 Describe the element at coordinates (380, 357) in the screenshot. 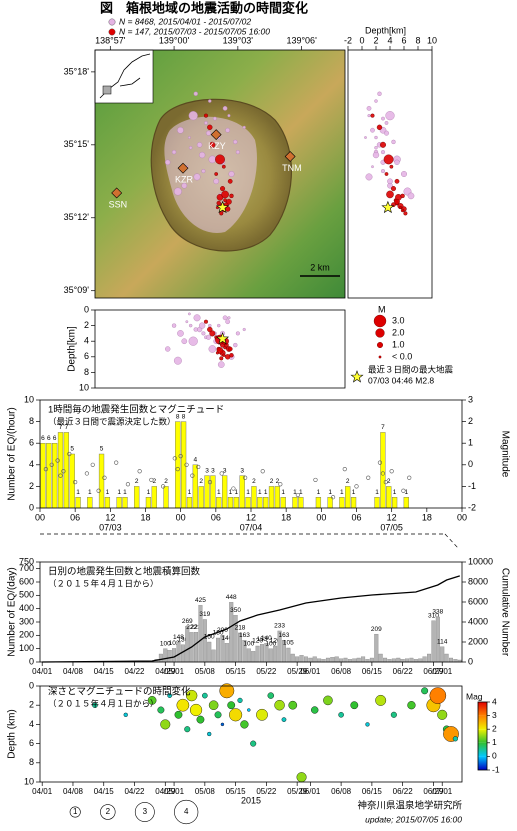

I see `size-legend-marker` at that location.